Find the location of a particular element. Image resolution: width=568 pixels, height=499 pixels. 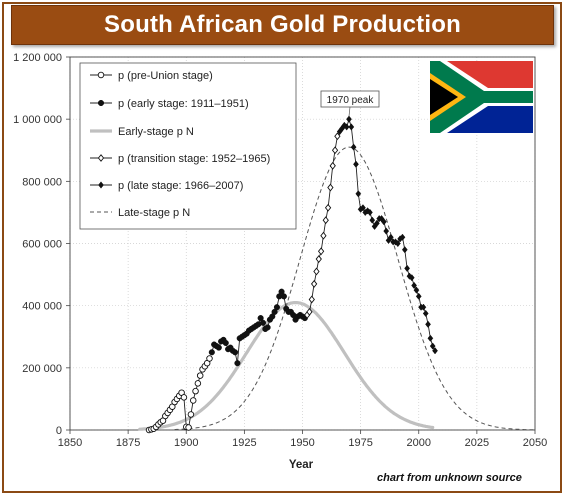

legend-symbols is located at coordinates (101, 142).